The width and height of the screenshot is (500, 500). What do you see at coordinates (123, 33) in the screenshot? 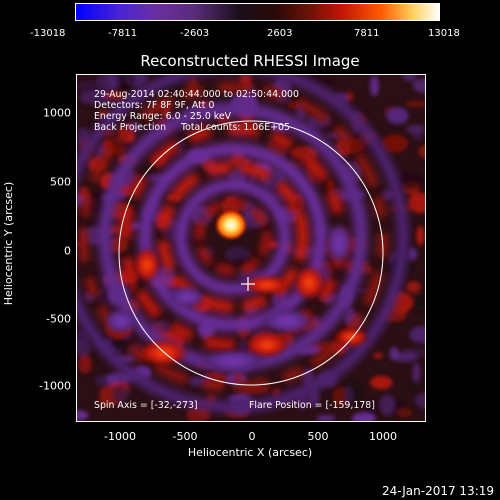
I see `colorbar-tick: -7811` at bounding box center [123, 33].